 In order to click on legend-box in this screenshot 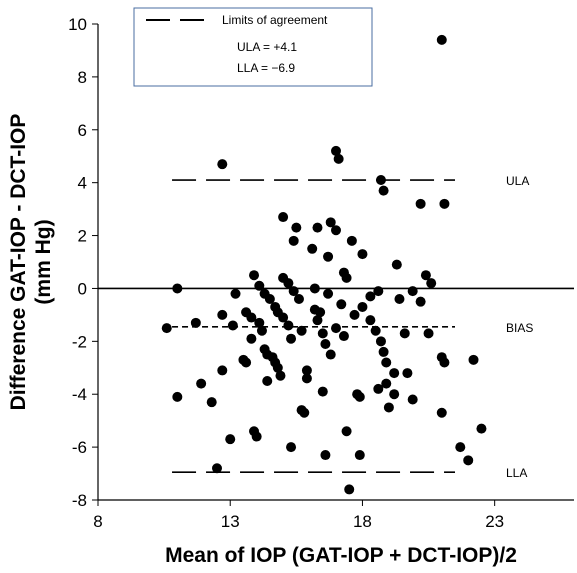, I will do `click(253, 47)`.